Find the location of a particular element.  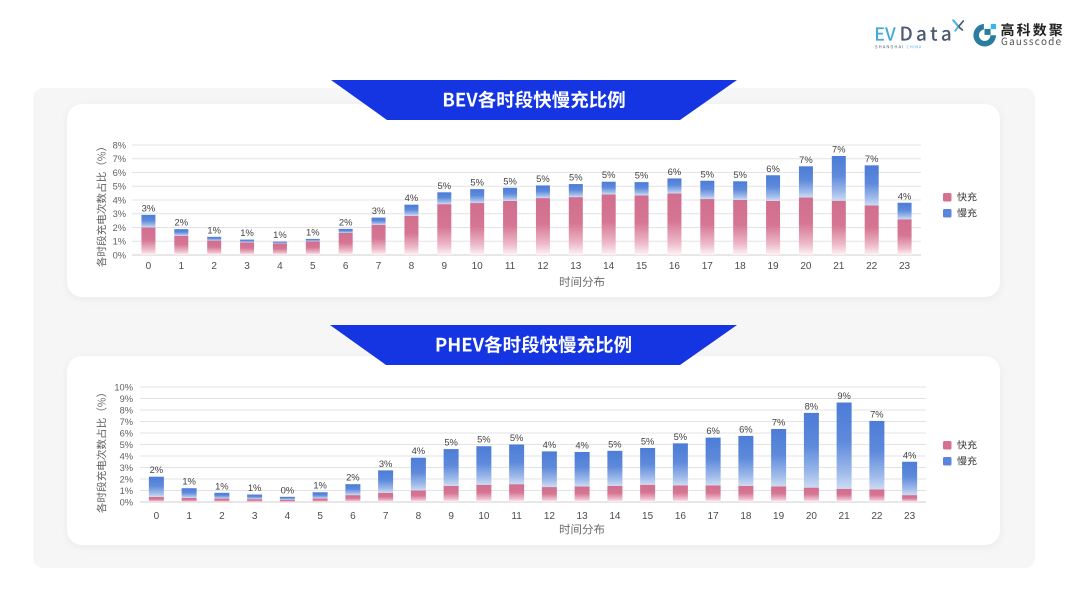

svg-text: 10% is located at coordinates (123, 387).